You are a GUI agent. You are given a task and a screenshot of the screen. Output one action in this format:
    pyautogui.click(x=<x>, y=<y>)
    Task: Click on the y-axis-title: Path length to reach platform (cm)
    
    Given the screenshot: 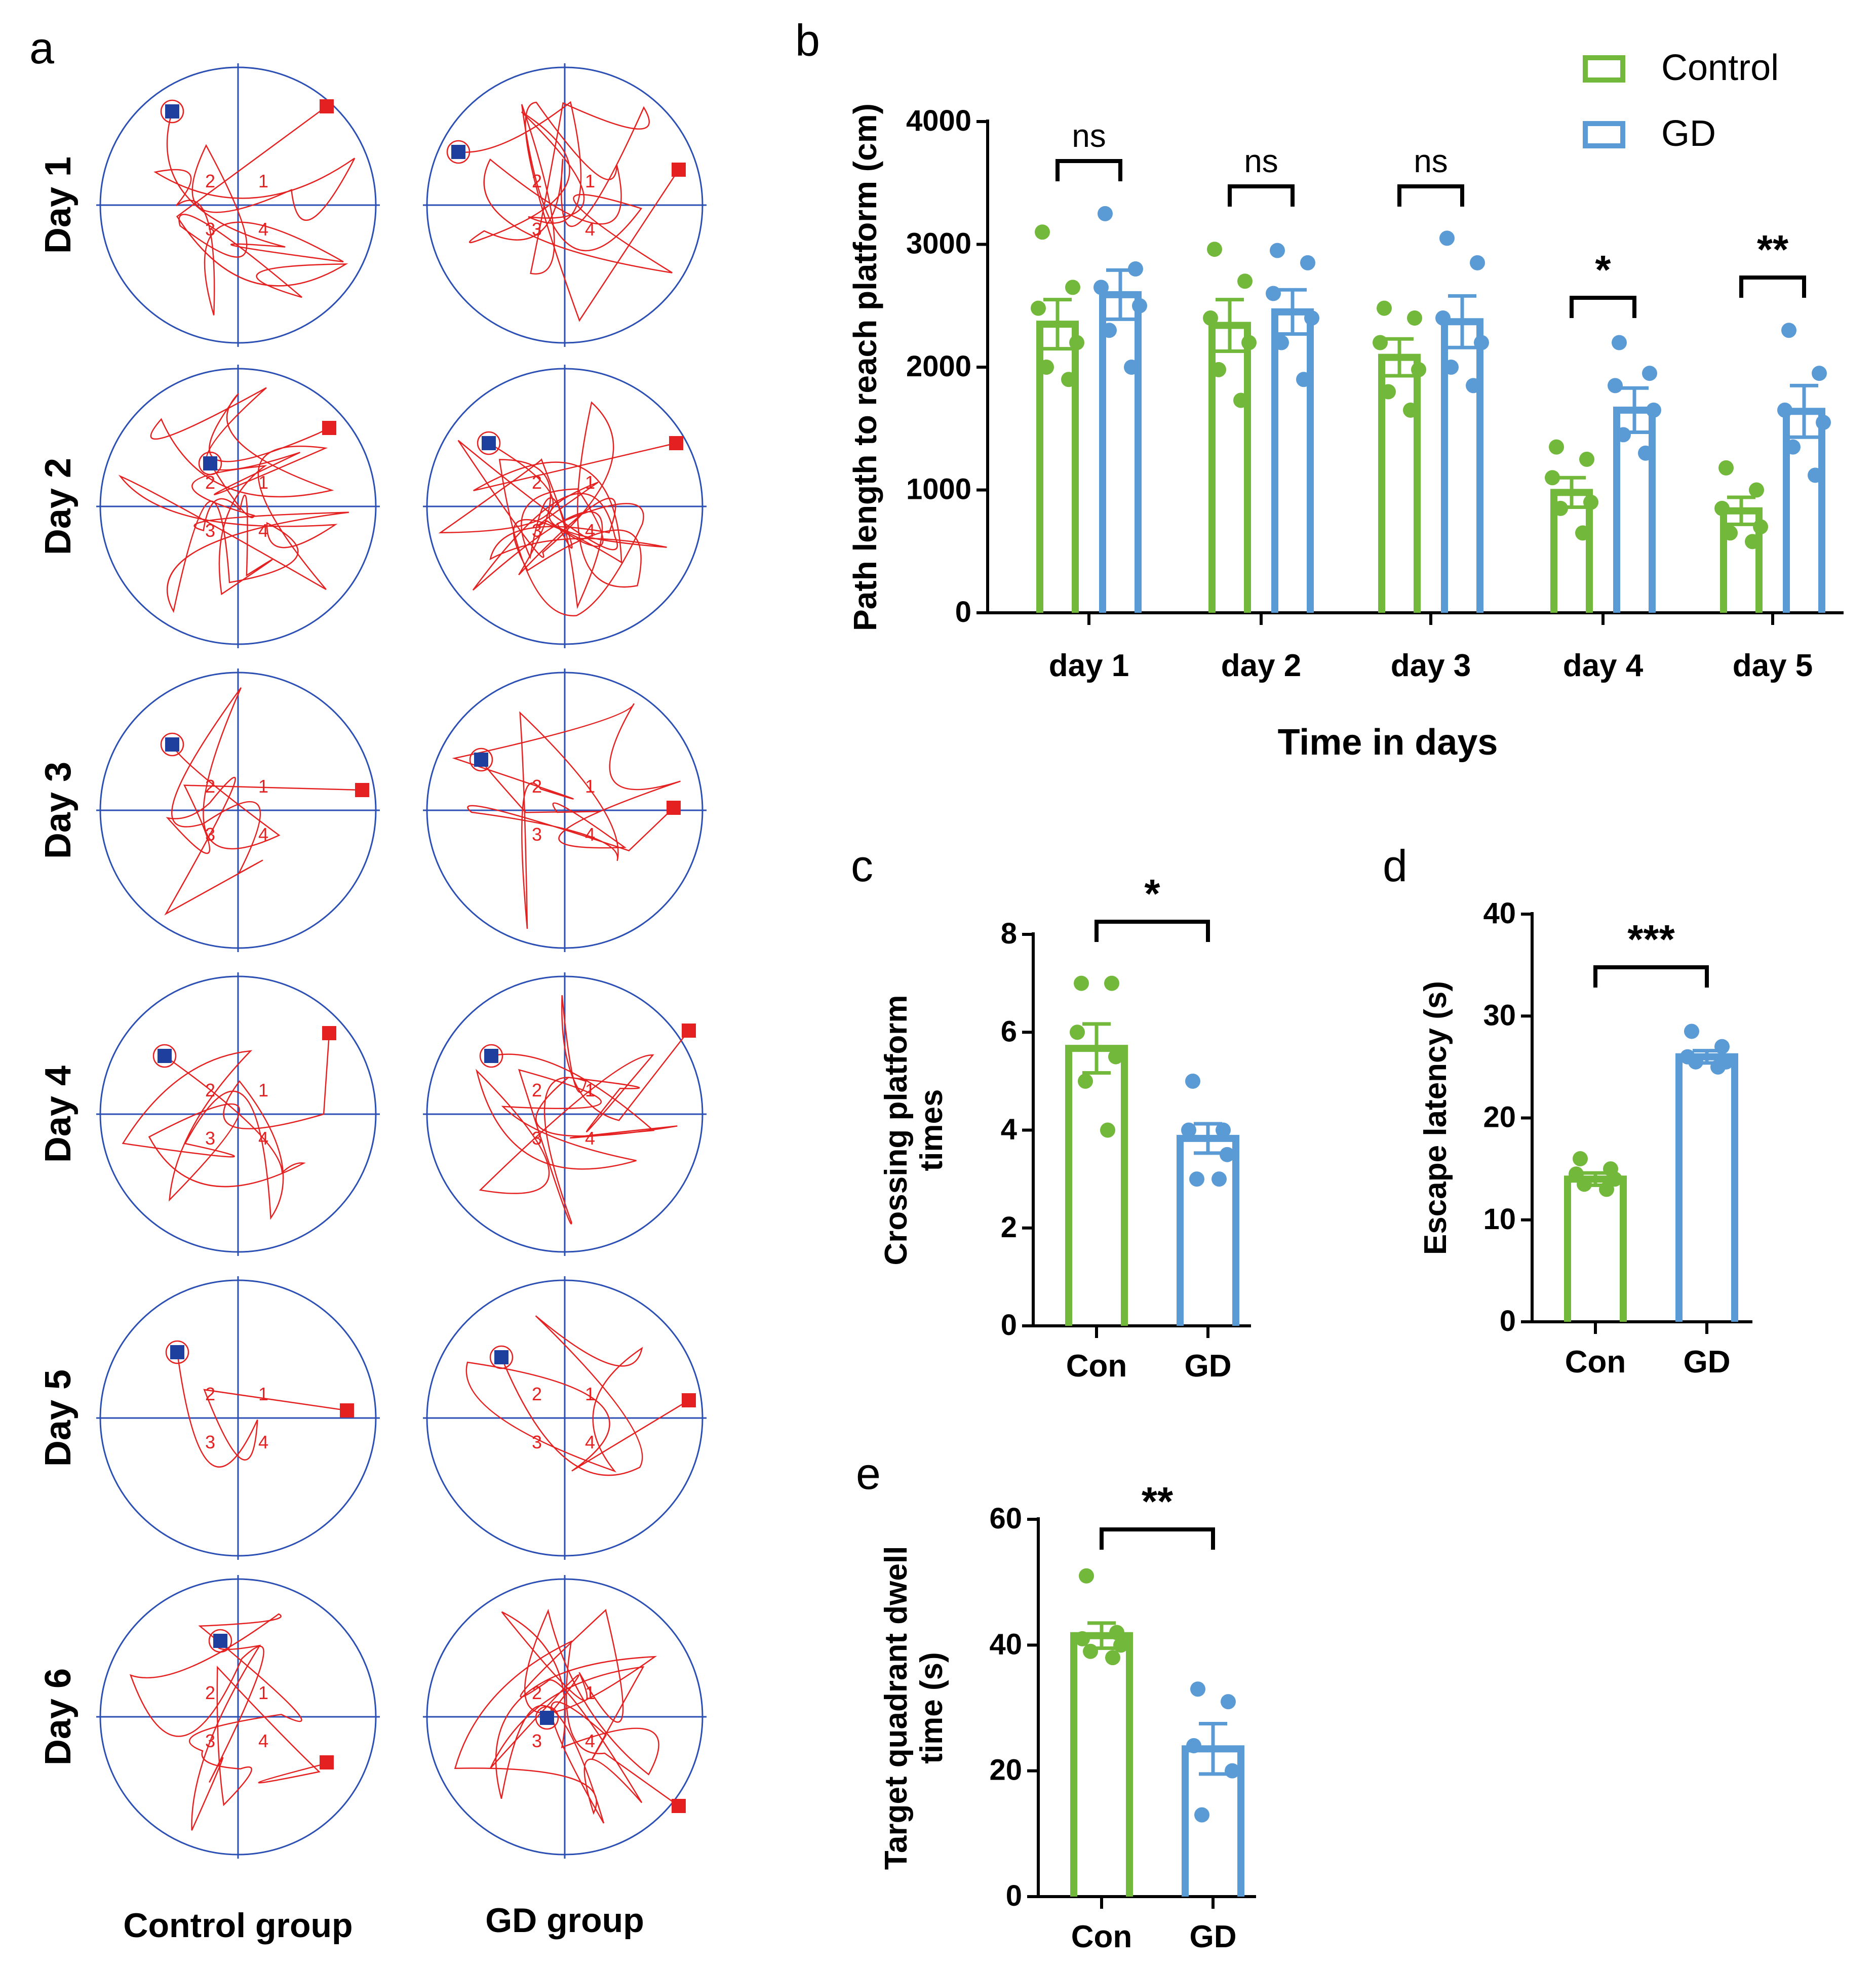 What is the action you would take?
    pyautogui.click(x=865, y=367)
    